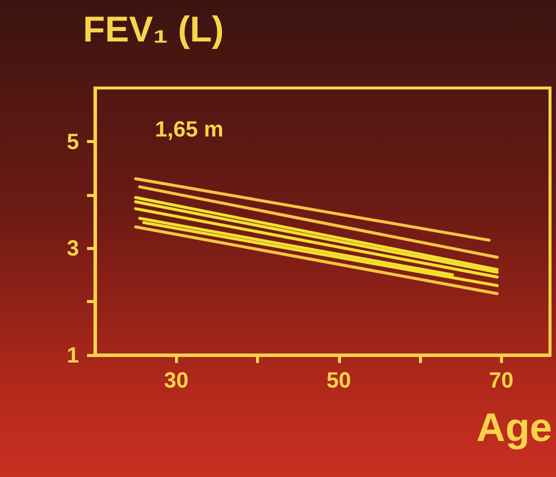 The image size is (556, 477). What do you see at coordinates (72, 355) in the screenshot?
I see `y-tick-label: 1` at bounding box center [72, 355].